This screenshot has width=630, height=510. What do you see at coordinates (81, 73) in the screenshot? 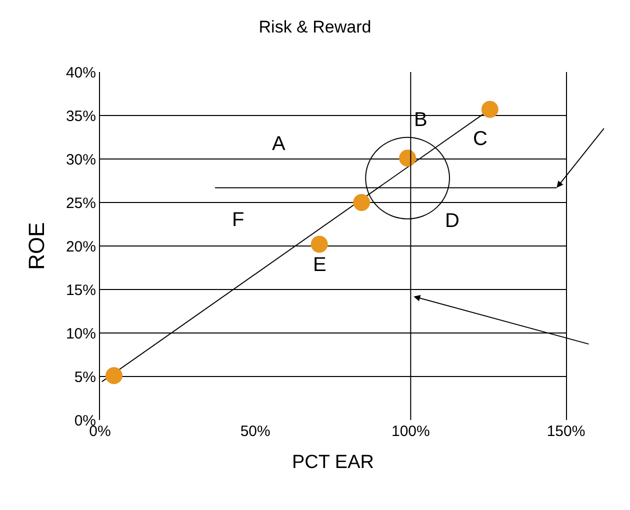
I see `y-tick-label: 40%` at bounding box center [81, 73].